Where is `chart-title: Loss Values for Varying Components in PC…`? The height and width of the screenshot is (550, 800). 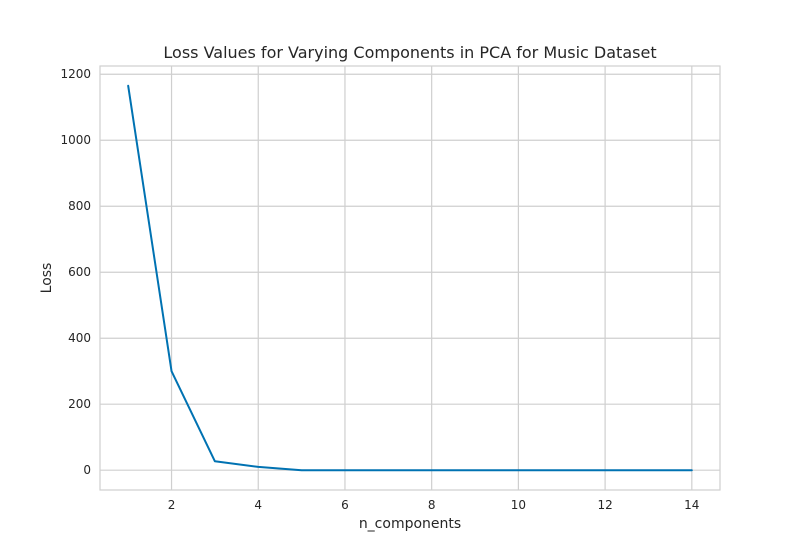
chart-title: Loss Values for Varying Components in PC… is located at coordinates (409, 52).